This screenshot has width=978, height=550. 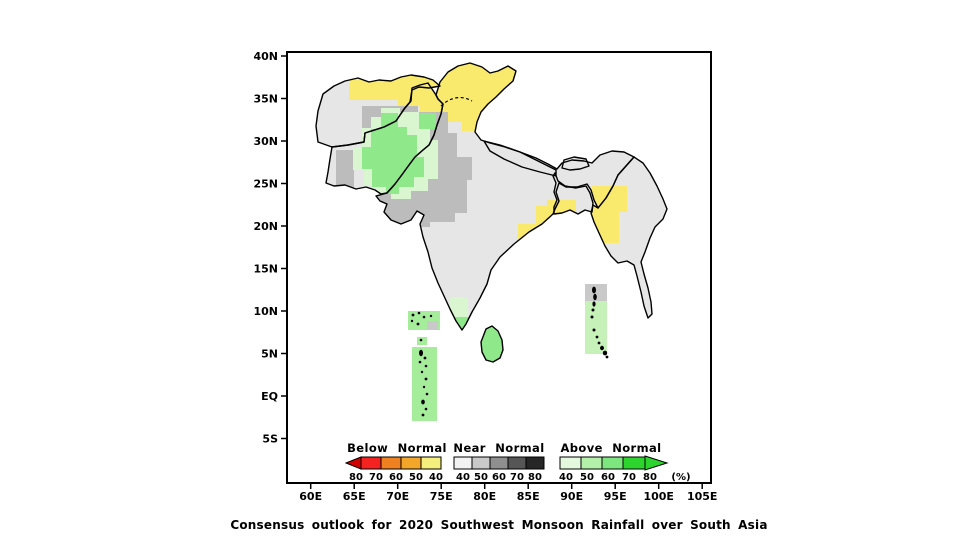 I want to click on lat-label-25n: 25N, so click(x=265, y=184).